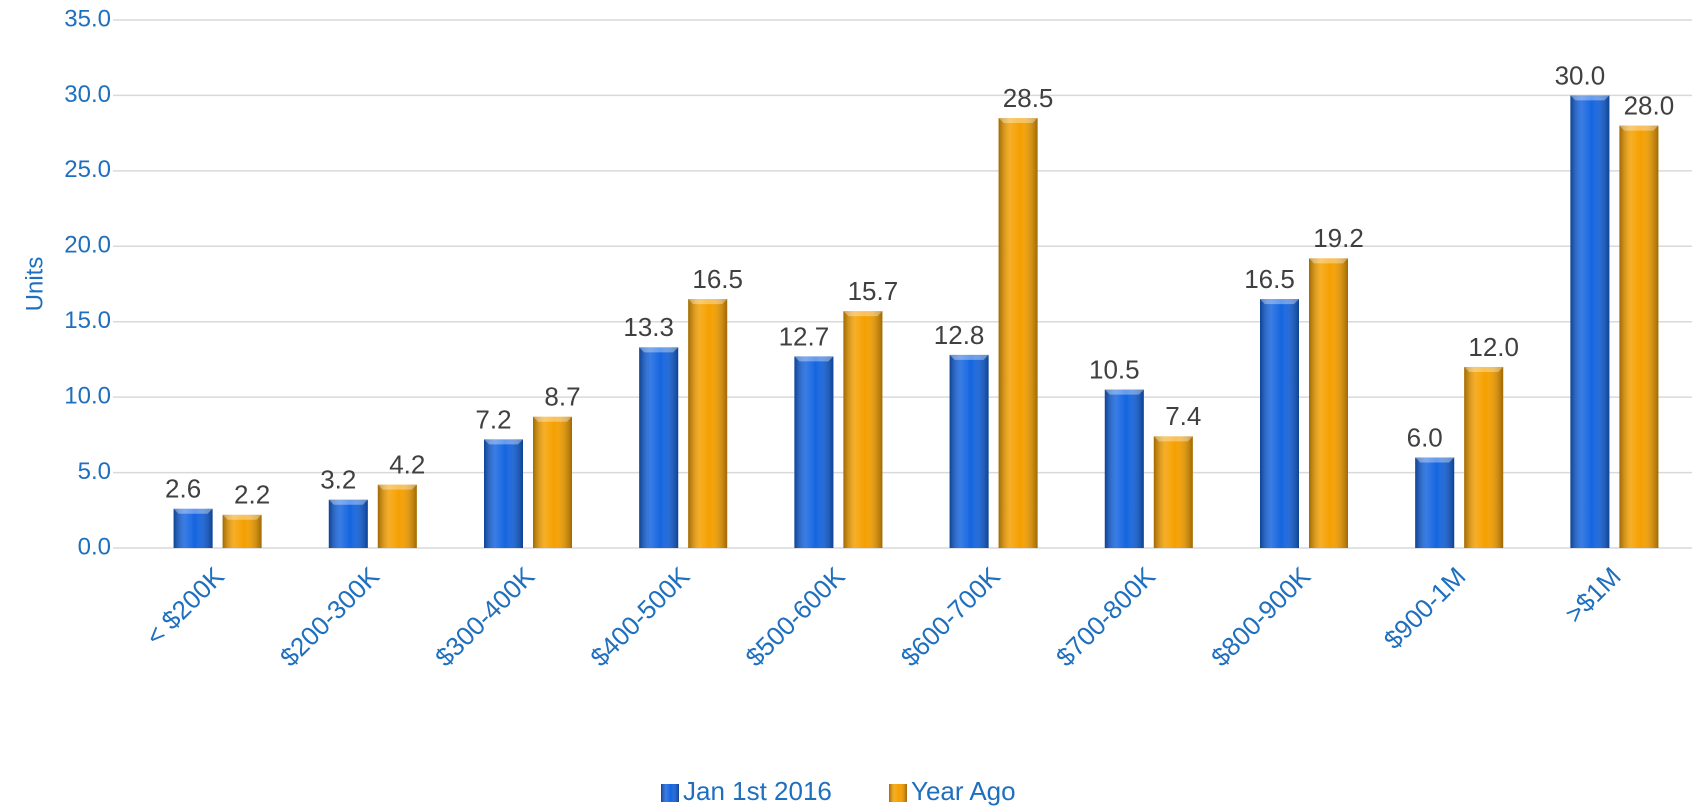  Describe the element at coordinates (1114, 369) in the screenshot. I see `data-label: 10.5` at that location.